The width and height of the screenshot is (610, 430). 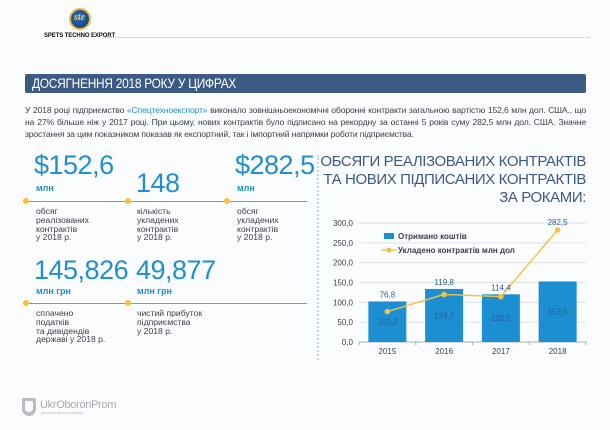 I want to click on spets-techno-export-logo: ste SPETS TECHNO EXPORT, so click(x=79, y=23).